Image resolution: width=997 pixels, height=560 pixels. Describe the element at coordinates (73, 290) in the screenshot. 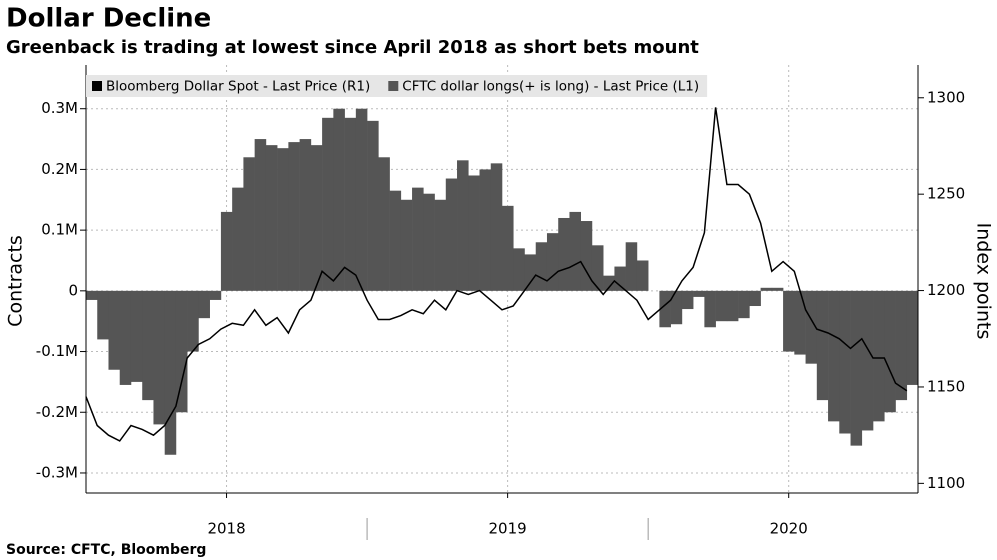

I see `y-tick-label: 0` at that location.